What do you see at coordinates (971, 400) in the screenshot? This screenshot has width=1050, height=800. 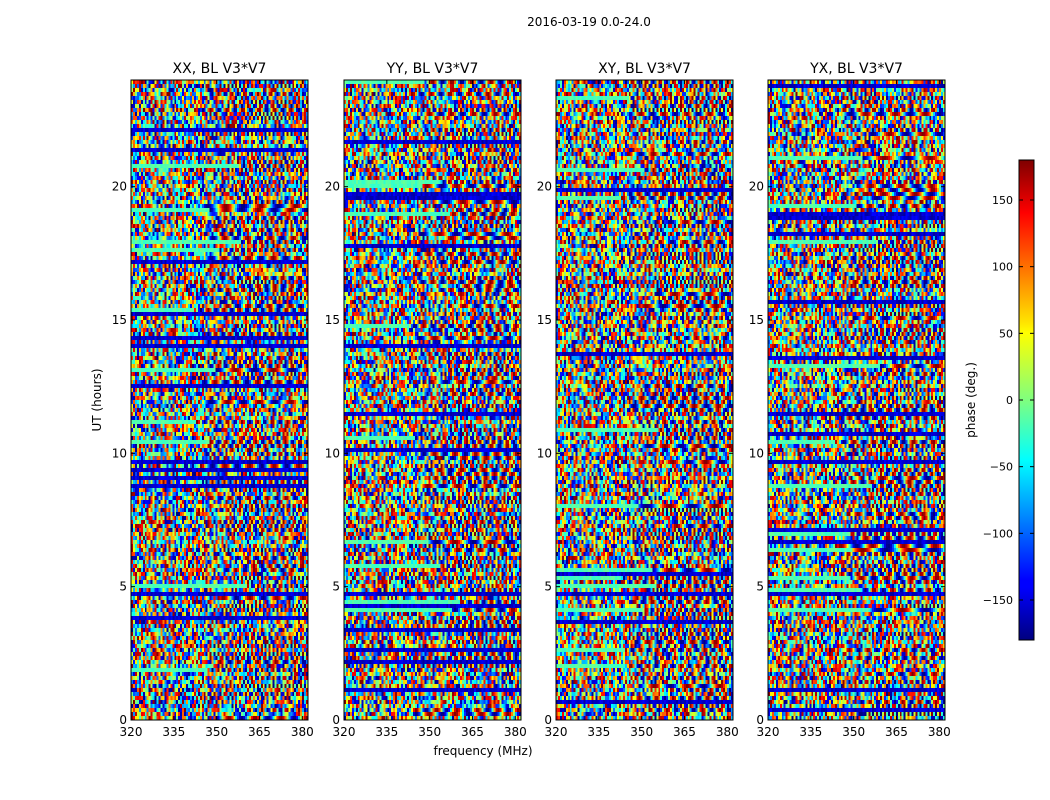 I see `colorbar-label: phase (deg.)` at bounding box center [971, 400].